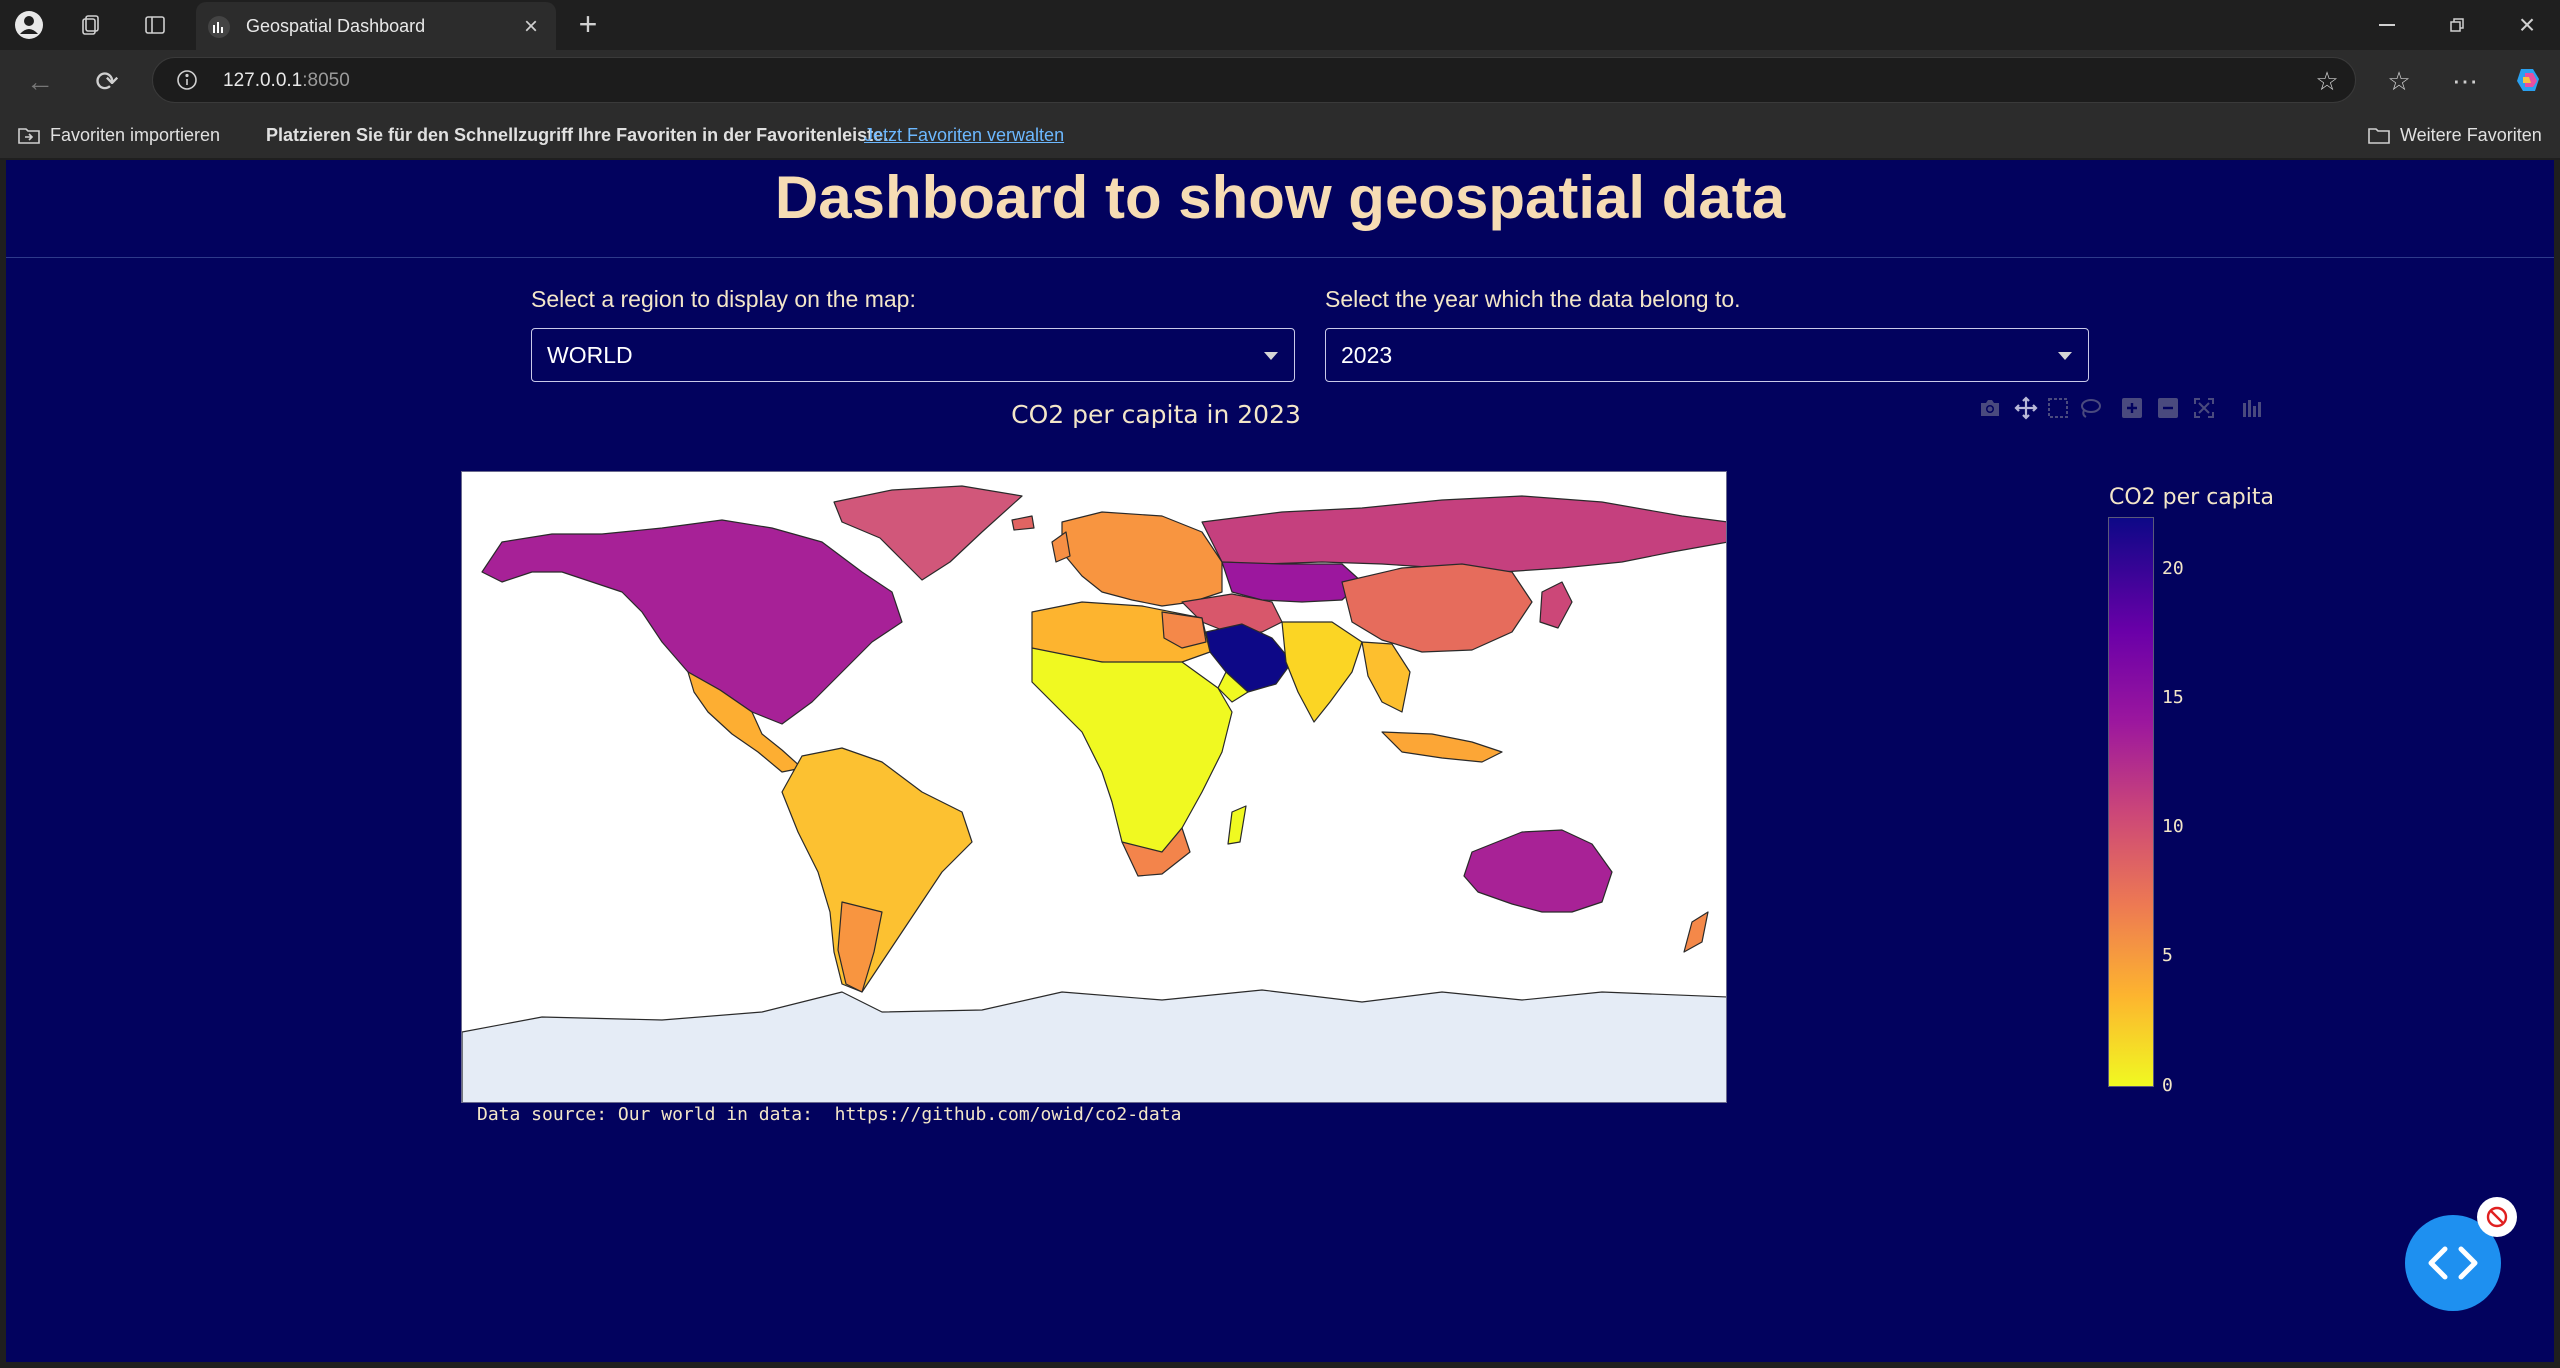 The height and width of the screenshot is (1368, 2560). Describe the element at coordinates (336, 26) in the screenshot. I see `tab-title: Geospatial Dashboard` at that location.